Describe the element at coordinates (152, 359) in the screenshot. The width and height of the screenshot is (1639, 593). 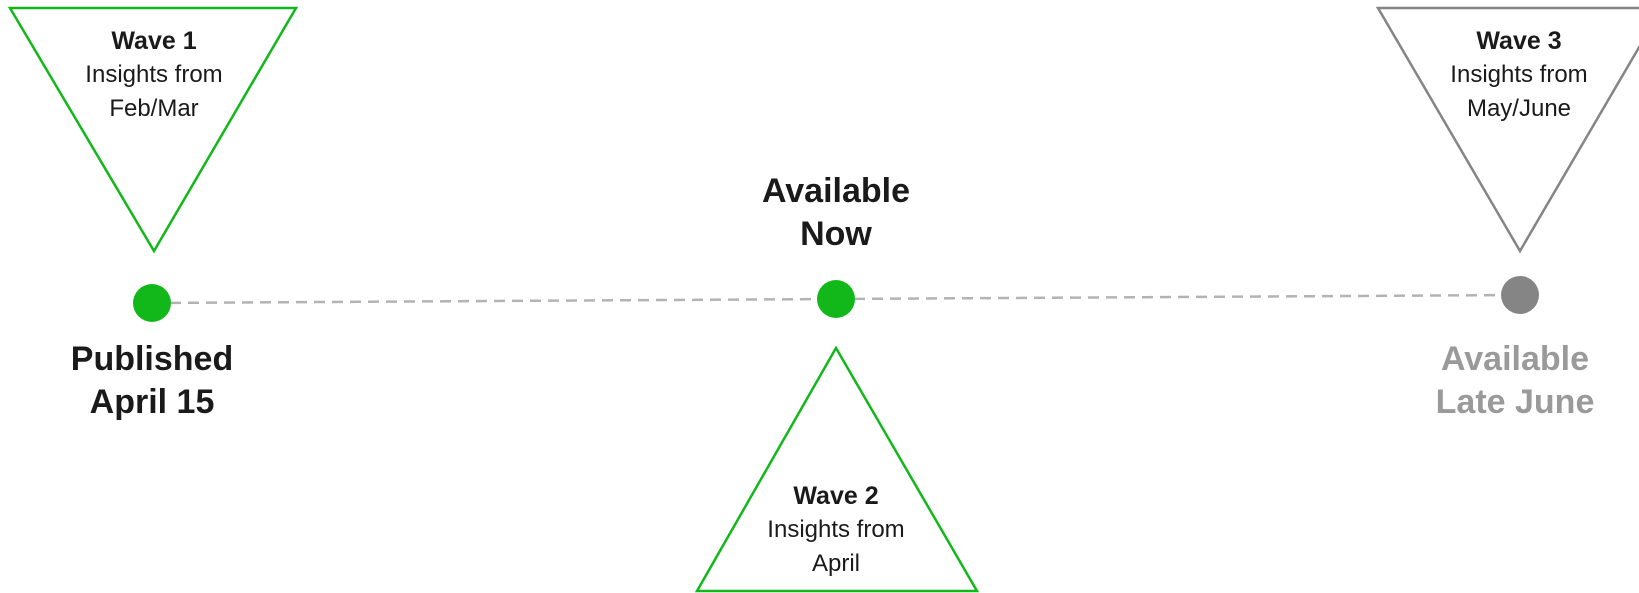
I see `milestone-1-line1: Published` at that location.